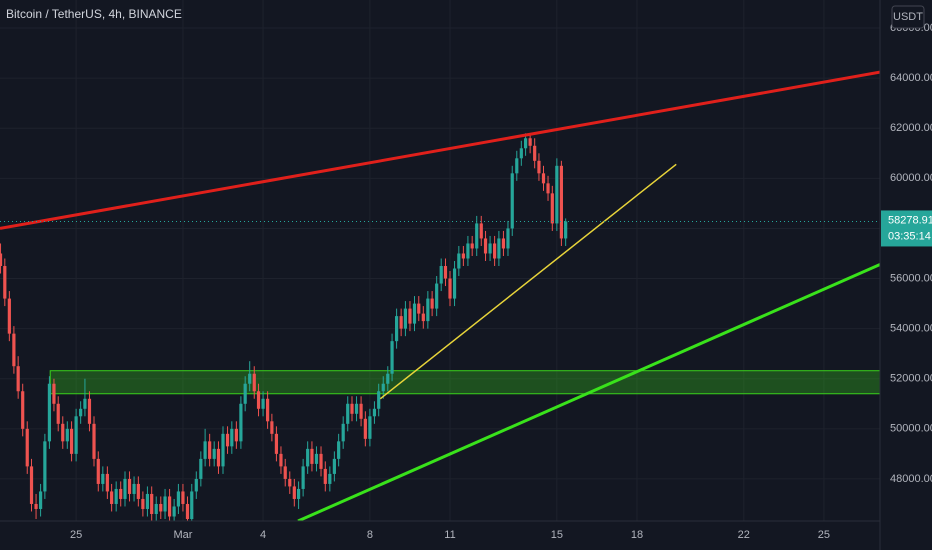 This screenshot has height=550, width=932. Describe the element at coordinates (464, 382) in the screenshot. I see `support-zone` at that location.